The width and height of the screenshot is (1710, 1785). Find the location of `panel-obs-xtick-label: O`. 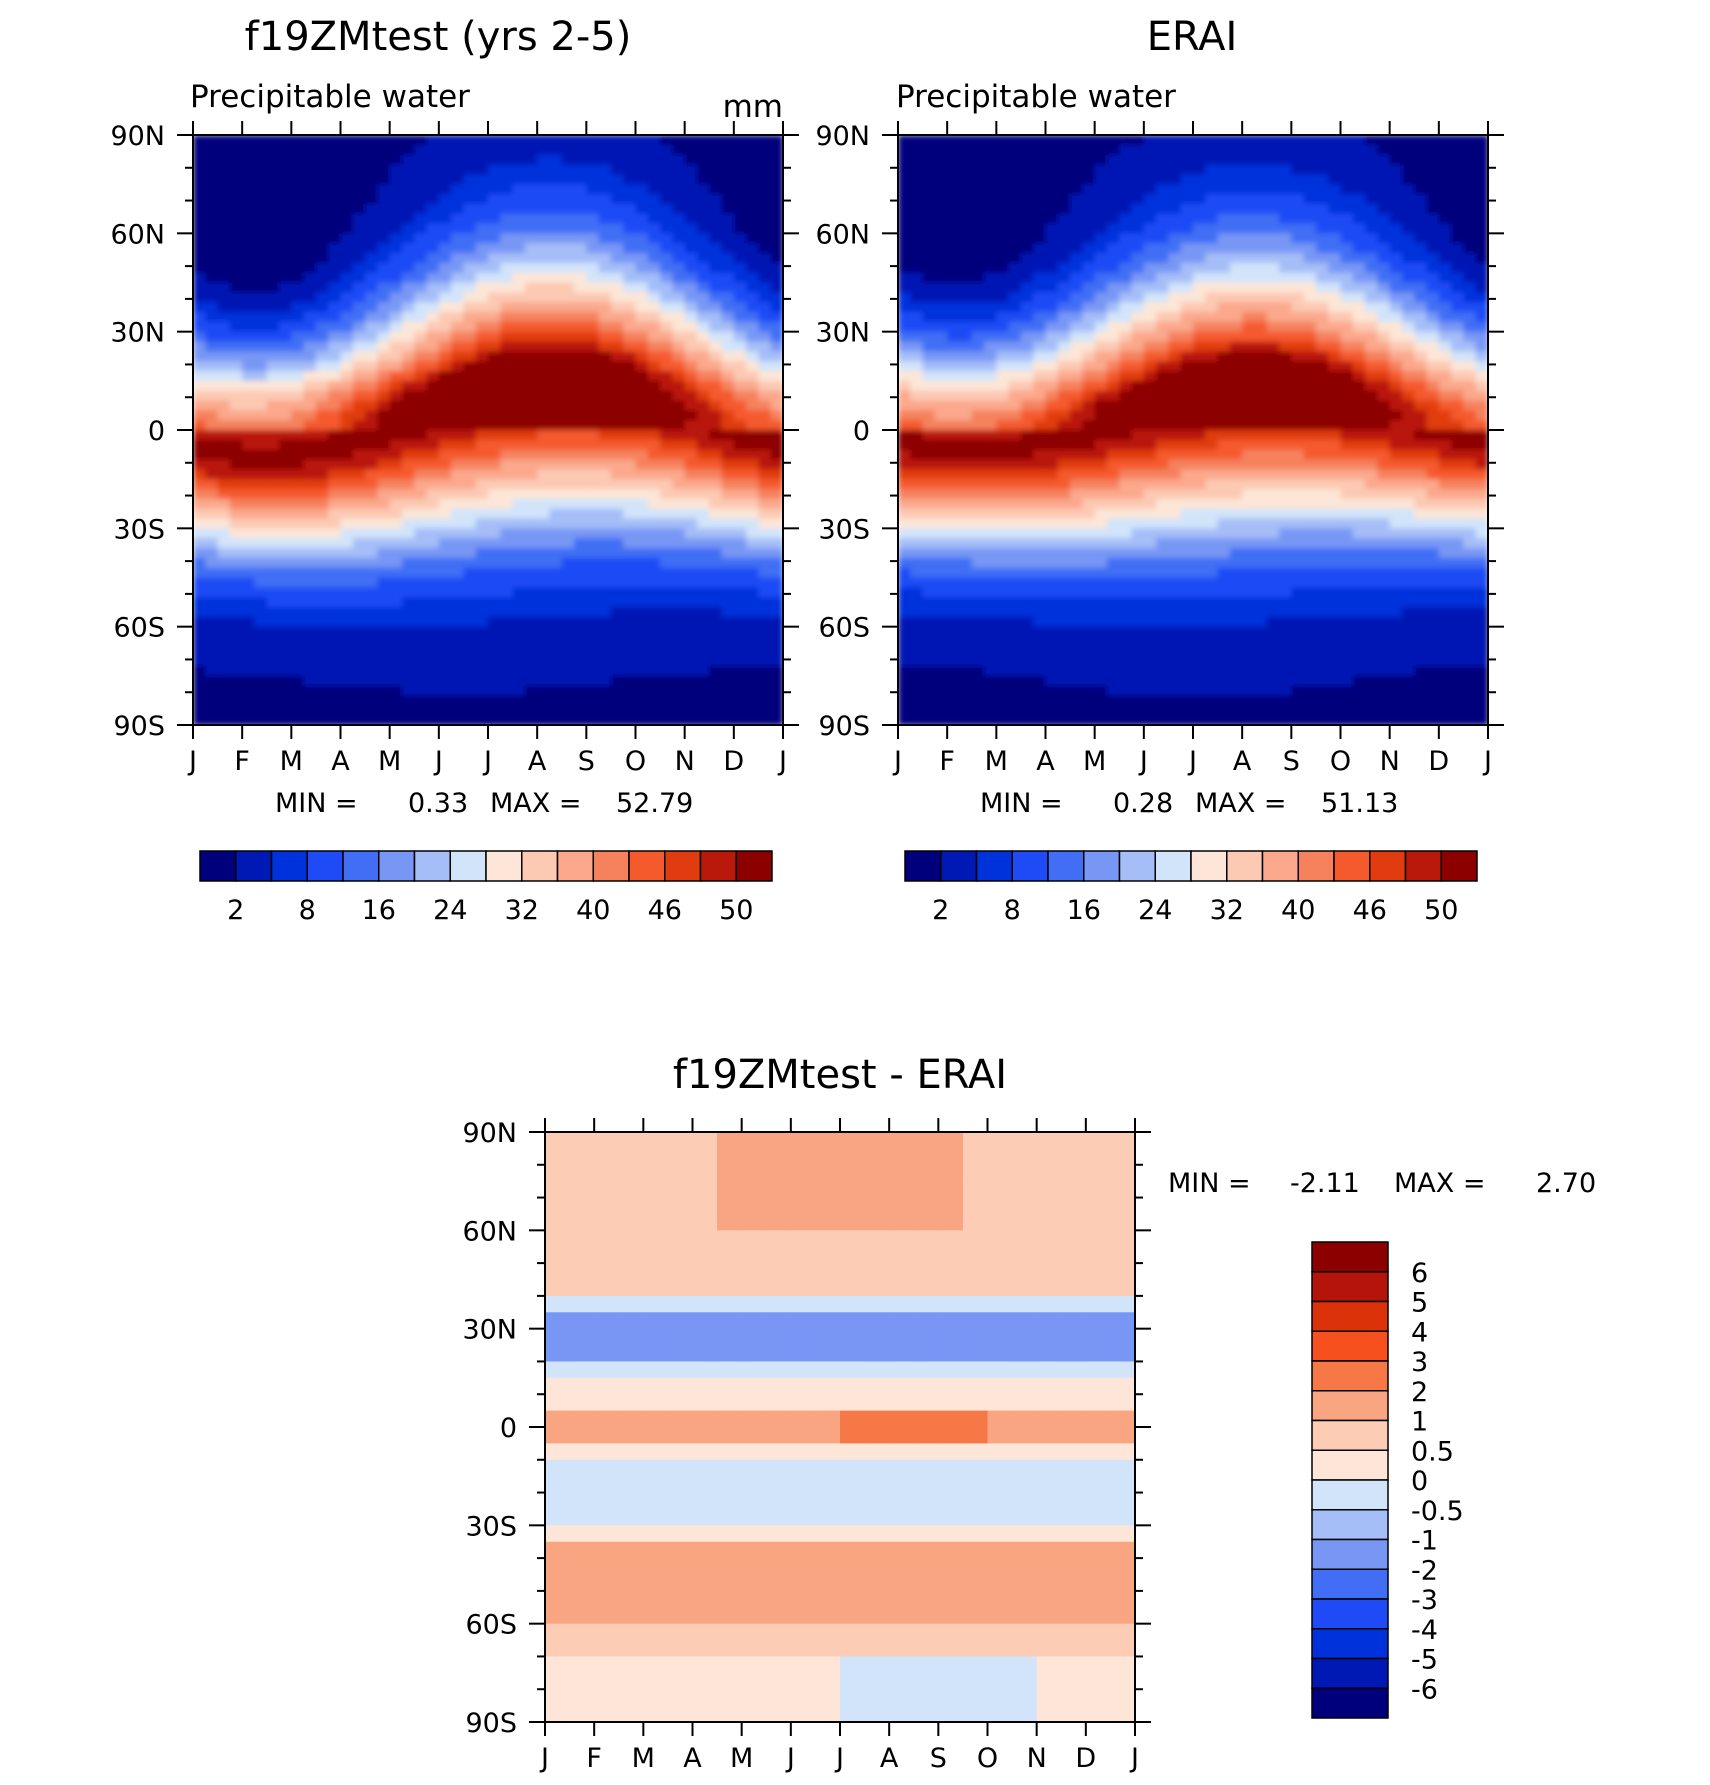

panel-obs-xtick-label: O is located at coordinates (1340, 761).